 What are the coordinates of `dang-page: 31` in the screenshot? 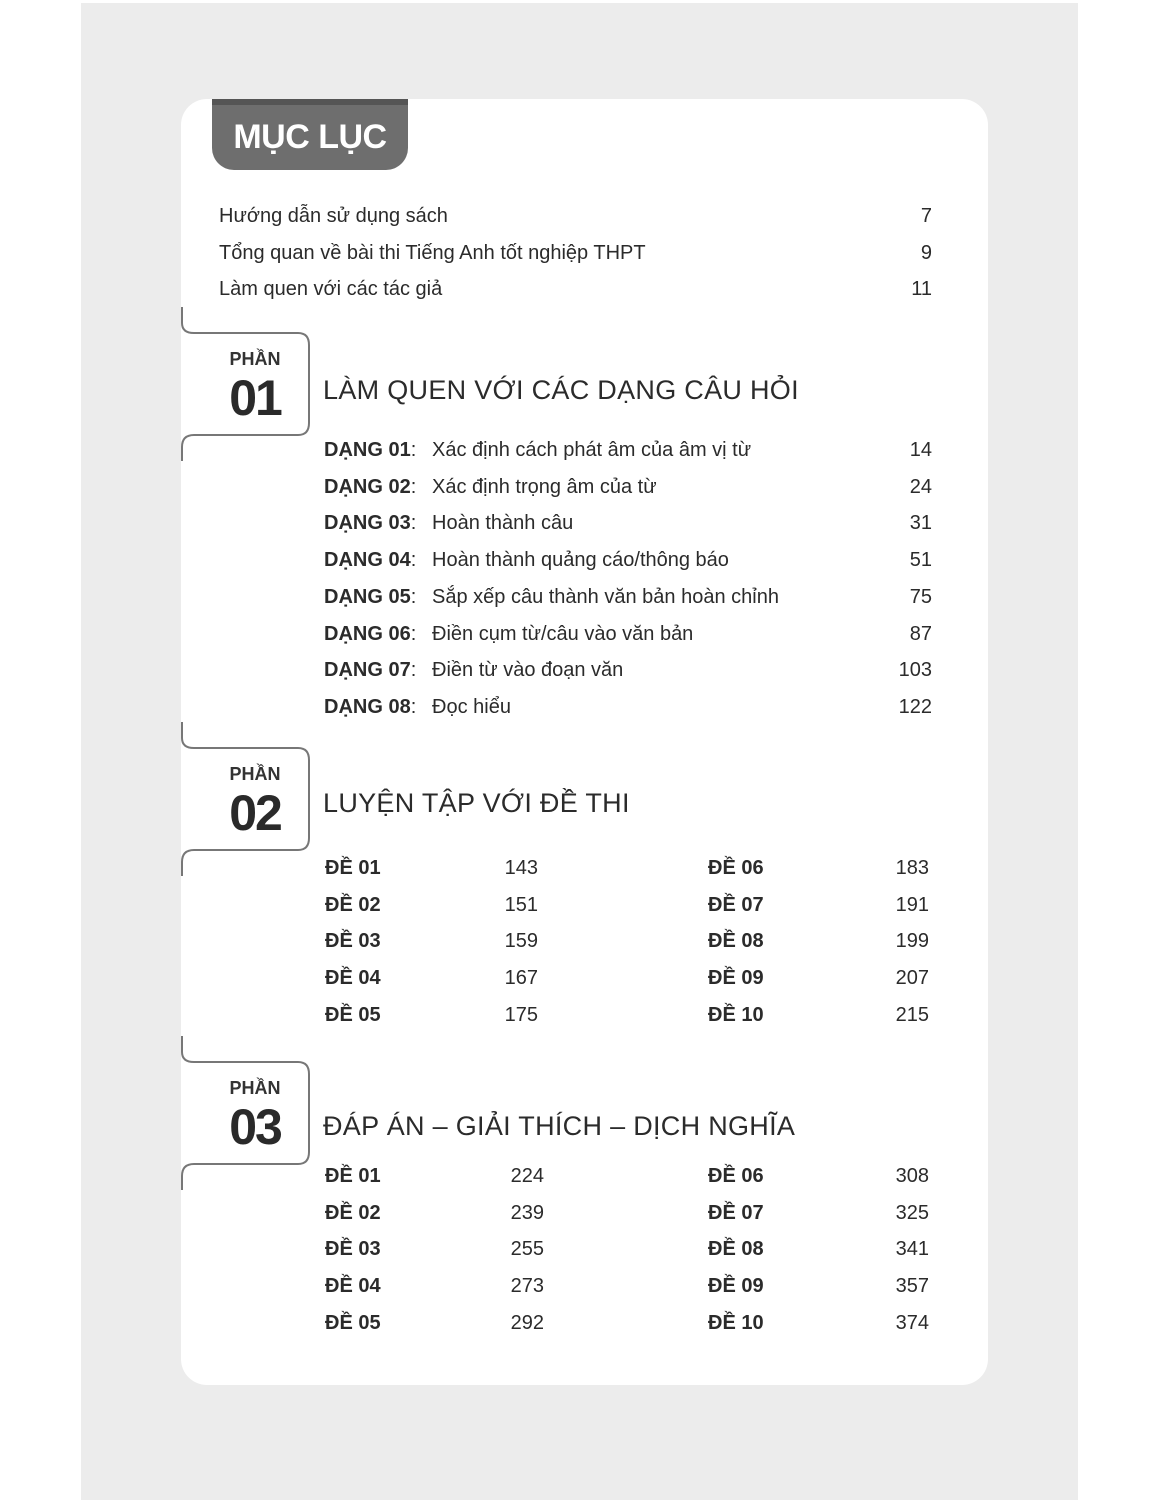 It's located at (920, 523).